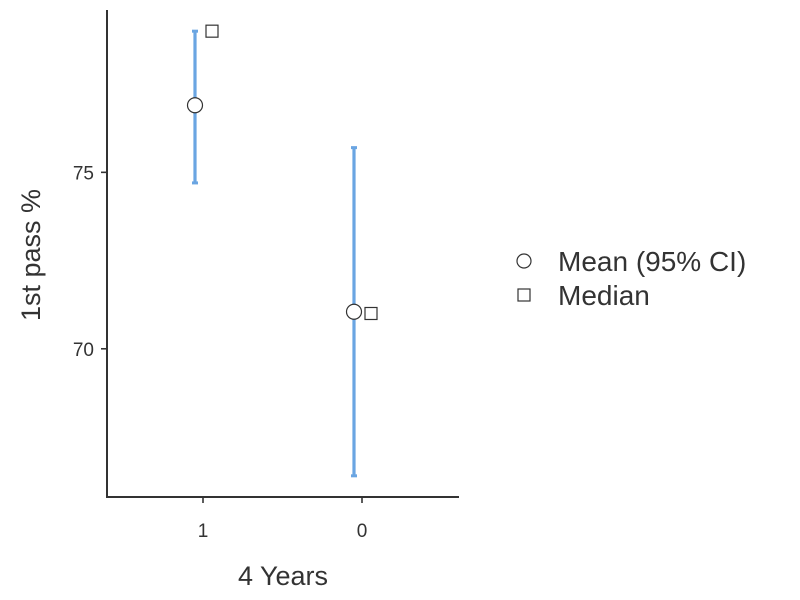  What do you see at coordinates (83, 350) in the screenshot?
I see `y-tick-label: 70` at bounding box center [83, 350].